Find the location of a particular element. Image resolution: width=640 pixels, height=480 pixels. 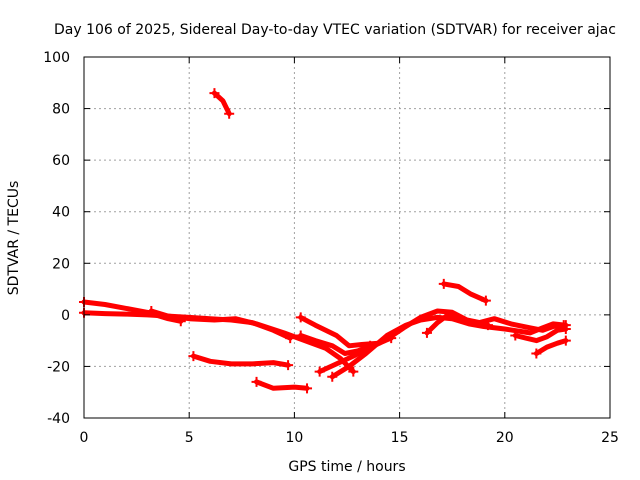

y-axis-label: SDTVAR / TECUs is located at coordinates (14, 238).